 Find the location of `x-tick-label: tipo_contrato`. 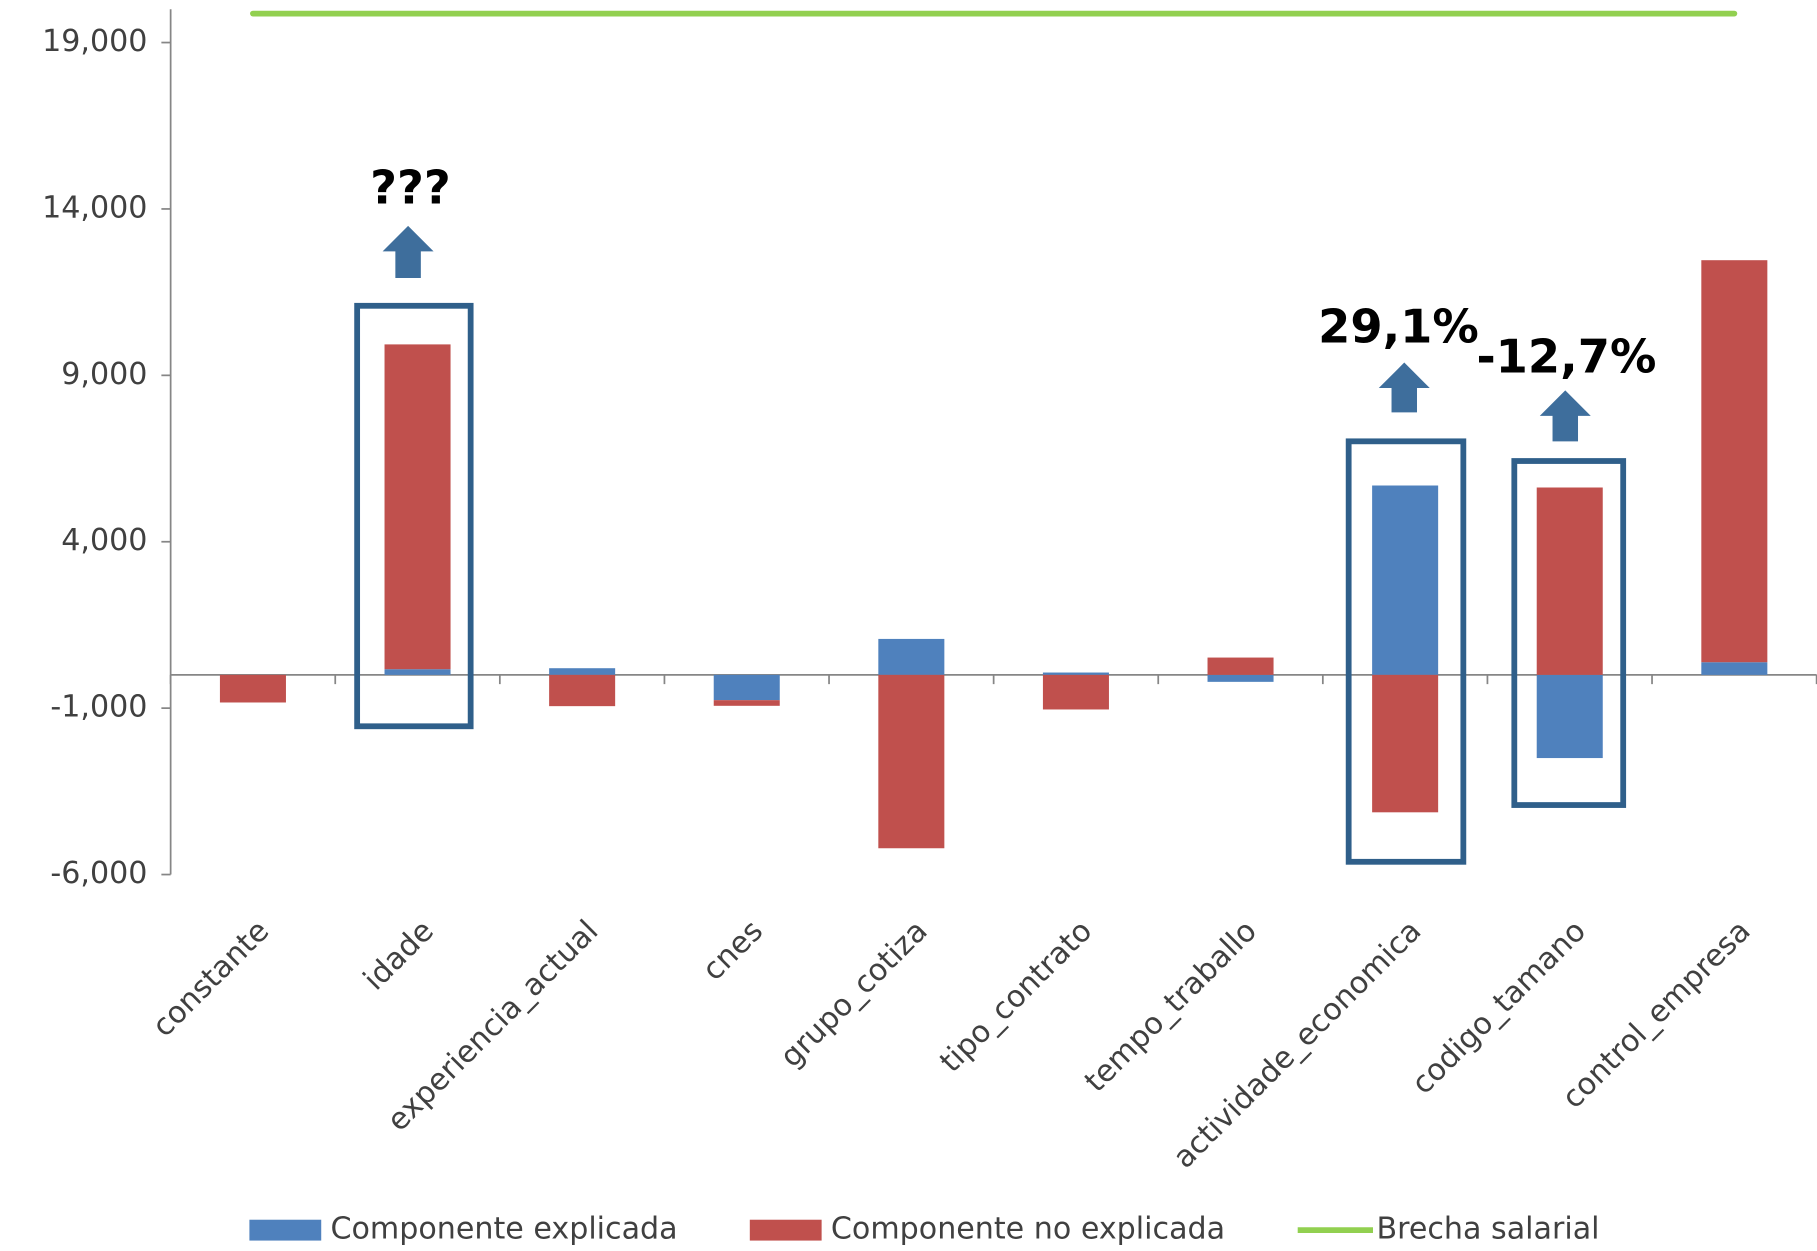

x-tick-label: tipo_contrato is located at coordinates (1016, 997).